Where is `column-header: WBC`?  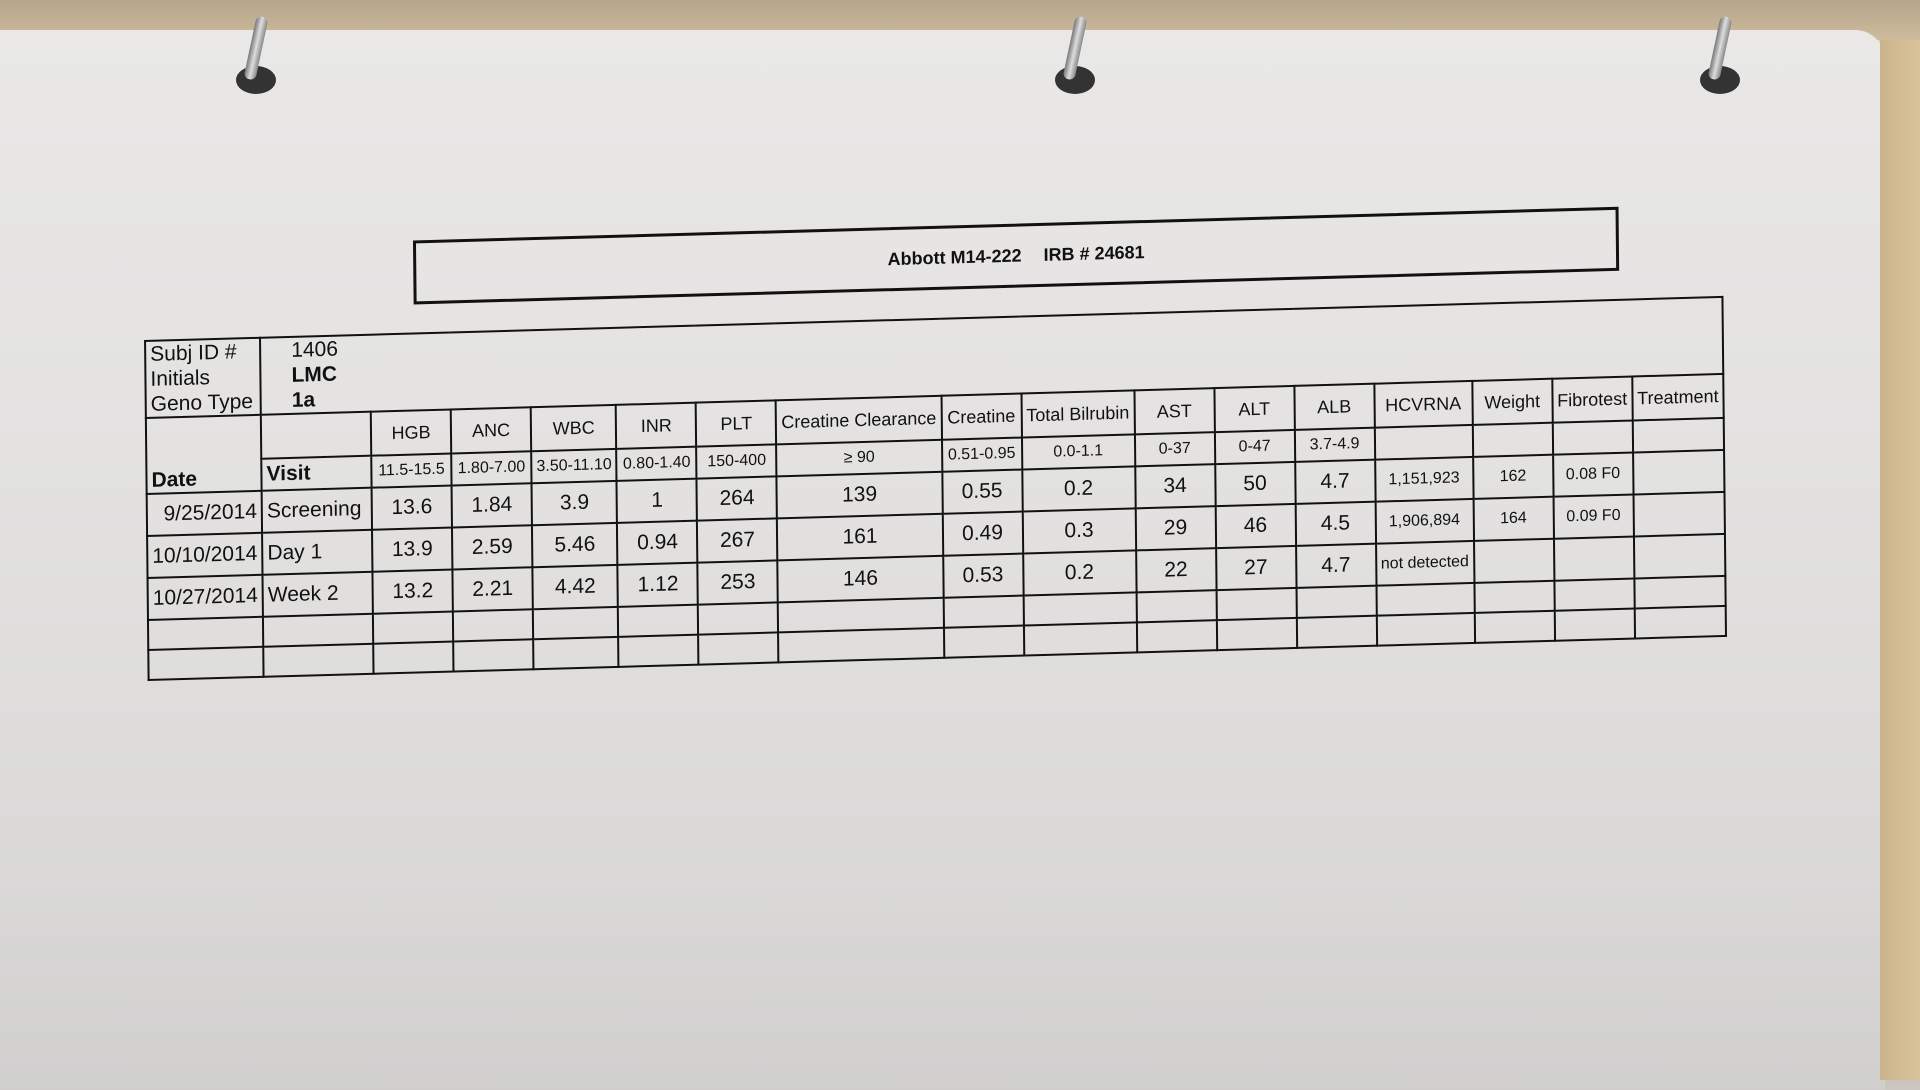
column-header: WBC is located at coordinates (573, 428).